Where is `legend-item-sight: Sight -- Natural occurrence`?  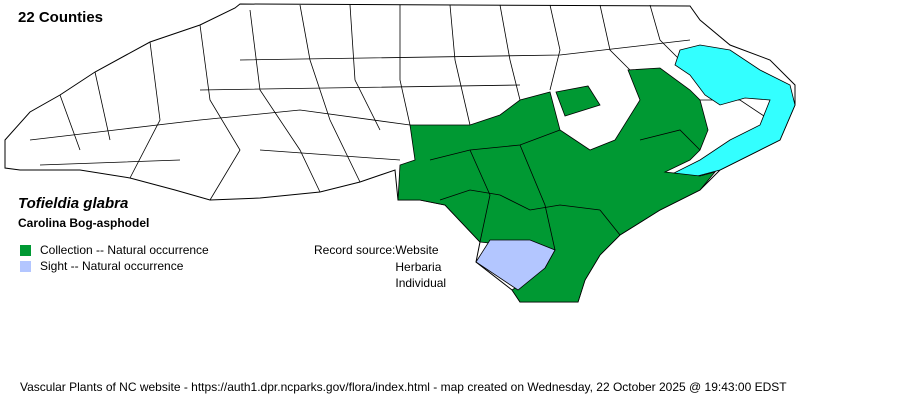
legend-item-sight: Sight -- Natural occurrence is located at coordinates (101, 266).